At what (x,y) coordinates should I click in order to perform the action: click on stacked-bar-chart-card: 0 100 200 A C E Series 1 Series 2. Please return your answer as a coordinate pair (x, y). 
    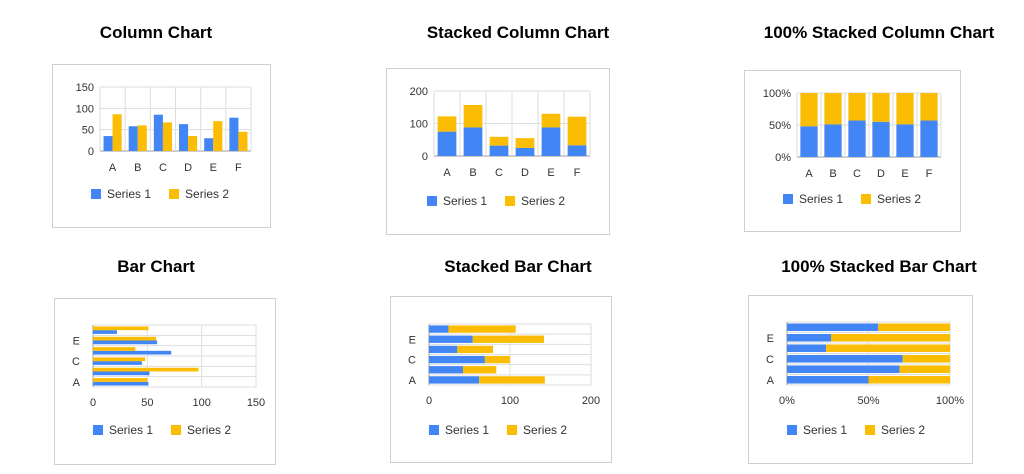
    Looking at the image, I should click on (501, 379).